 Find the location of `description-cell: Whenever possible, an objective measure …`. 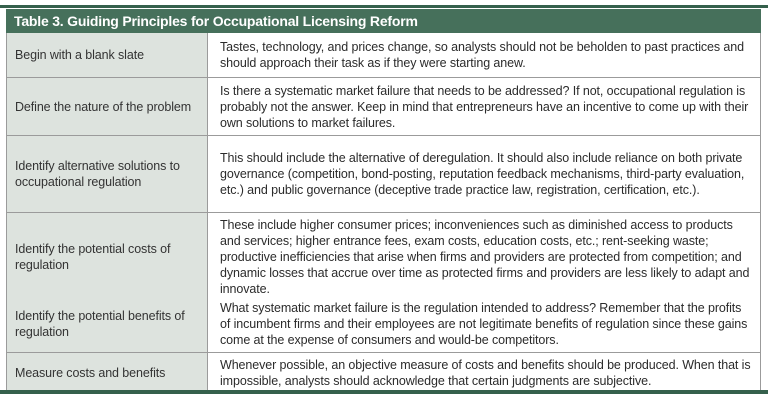

description-cell: Whenever possible, an objective measure … is located at coordinates (484, 373).